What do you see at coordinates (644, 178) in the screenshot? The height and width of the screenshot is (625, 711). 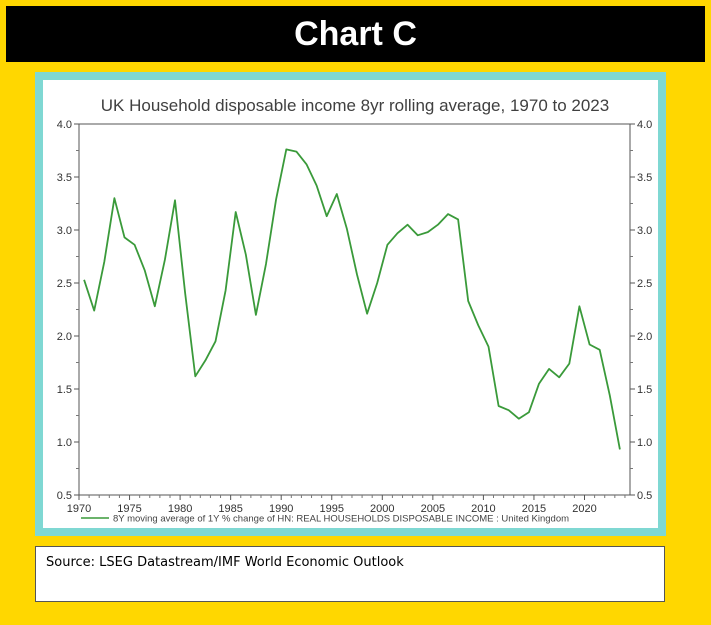 I see `y-tick-label-right: 3.5` at bounding box center [644, 178].